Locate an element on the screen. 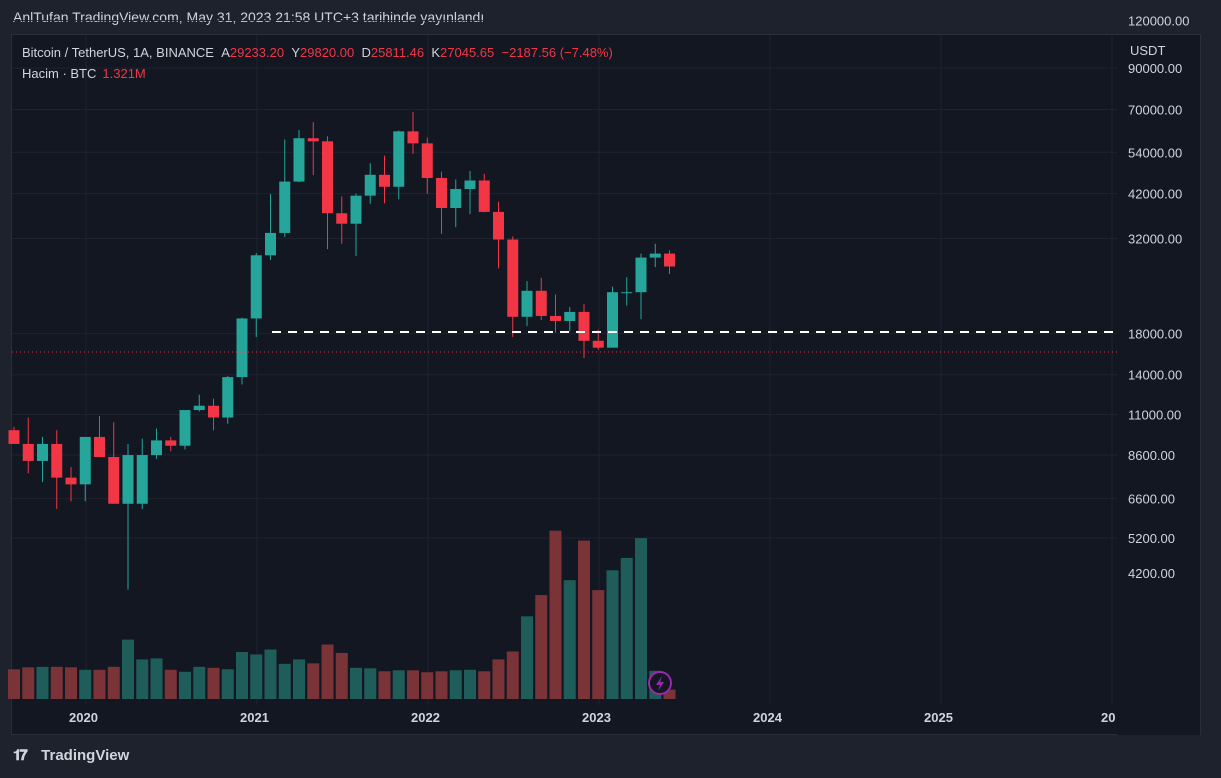 Image resolution: width=1221 pixels, height=778 pixels. y-tick-label: 6600.00 is located at coordinates (1151, 499).